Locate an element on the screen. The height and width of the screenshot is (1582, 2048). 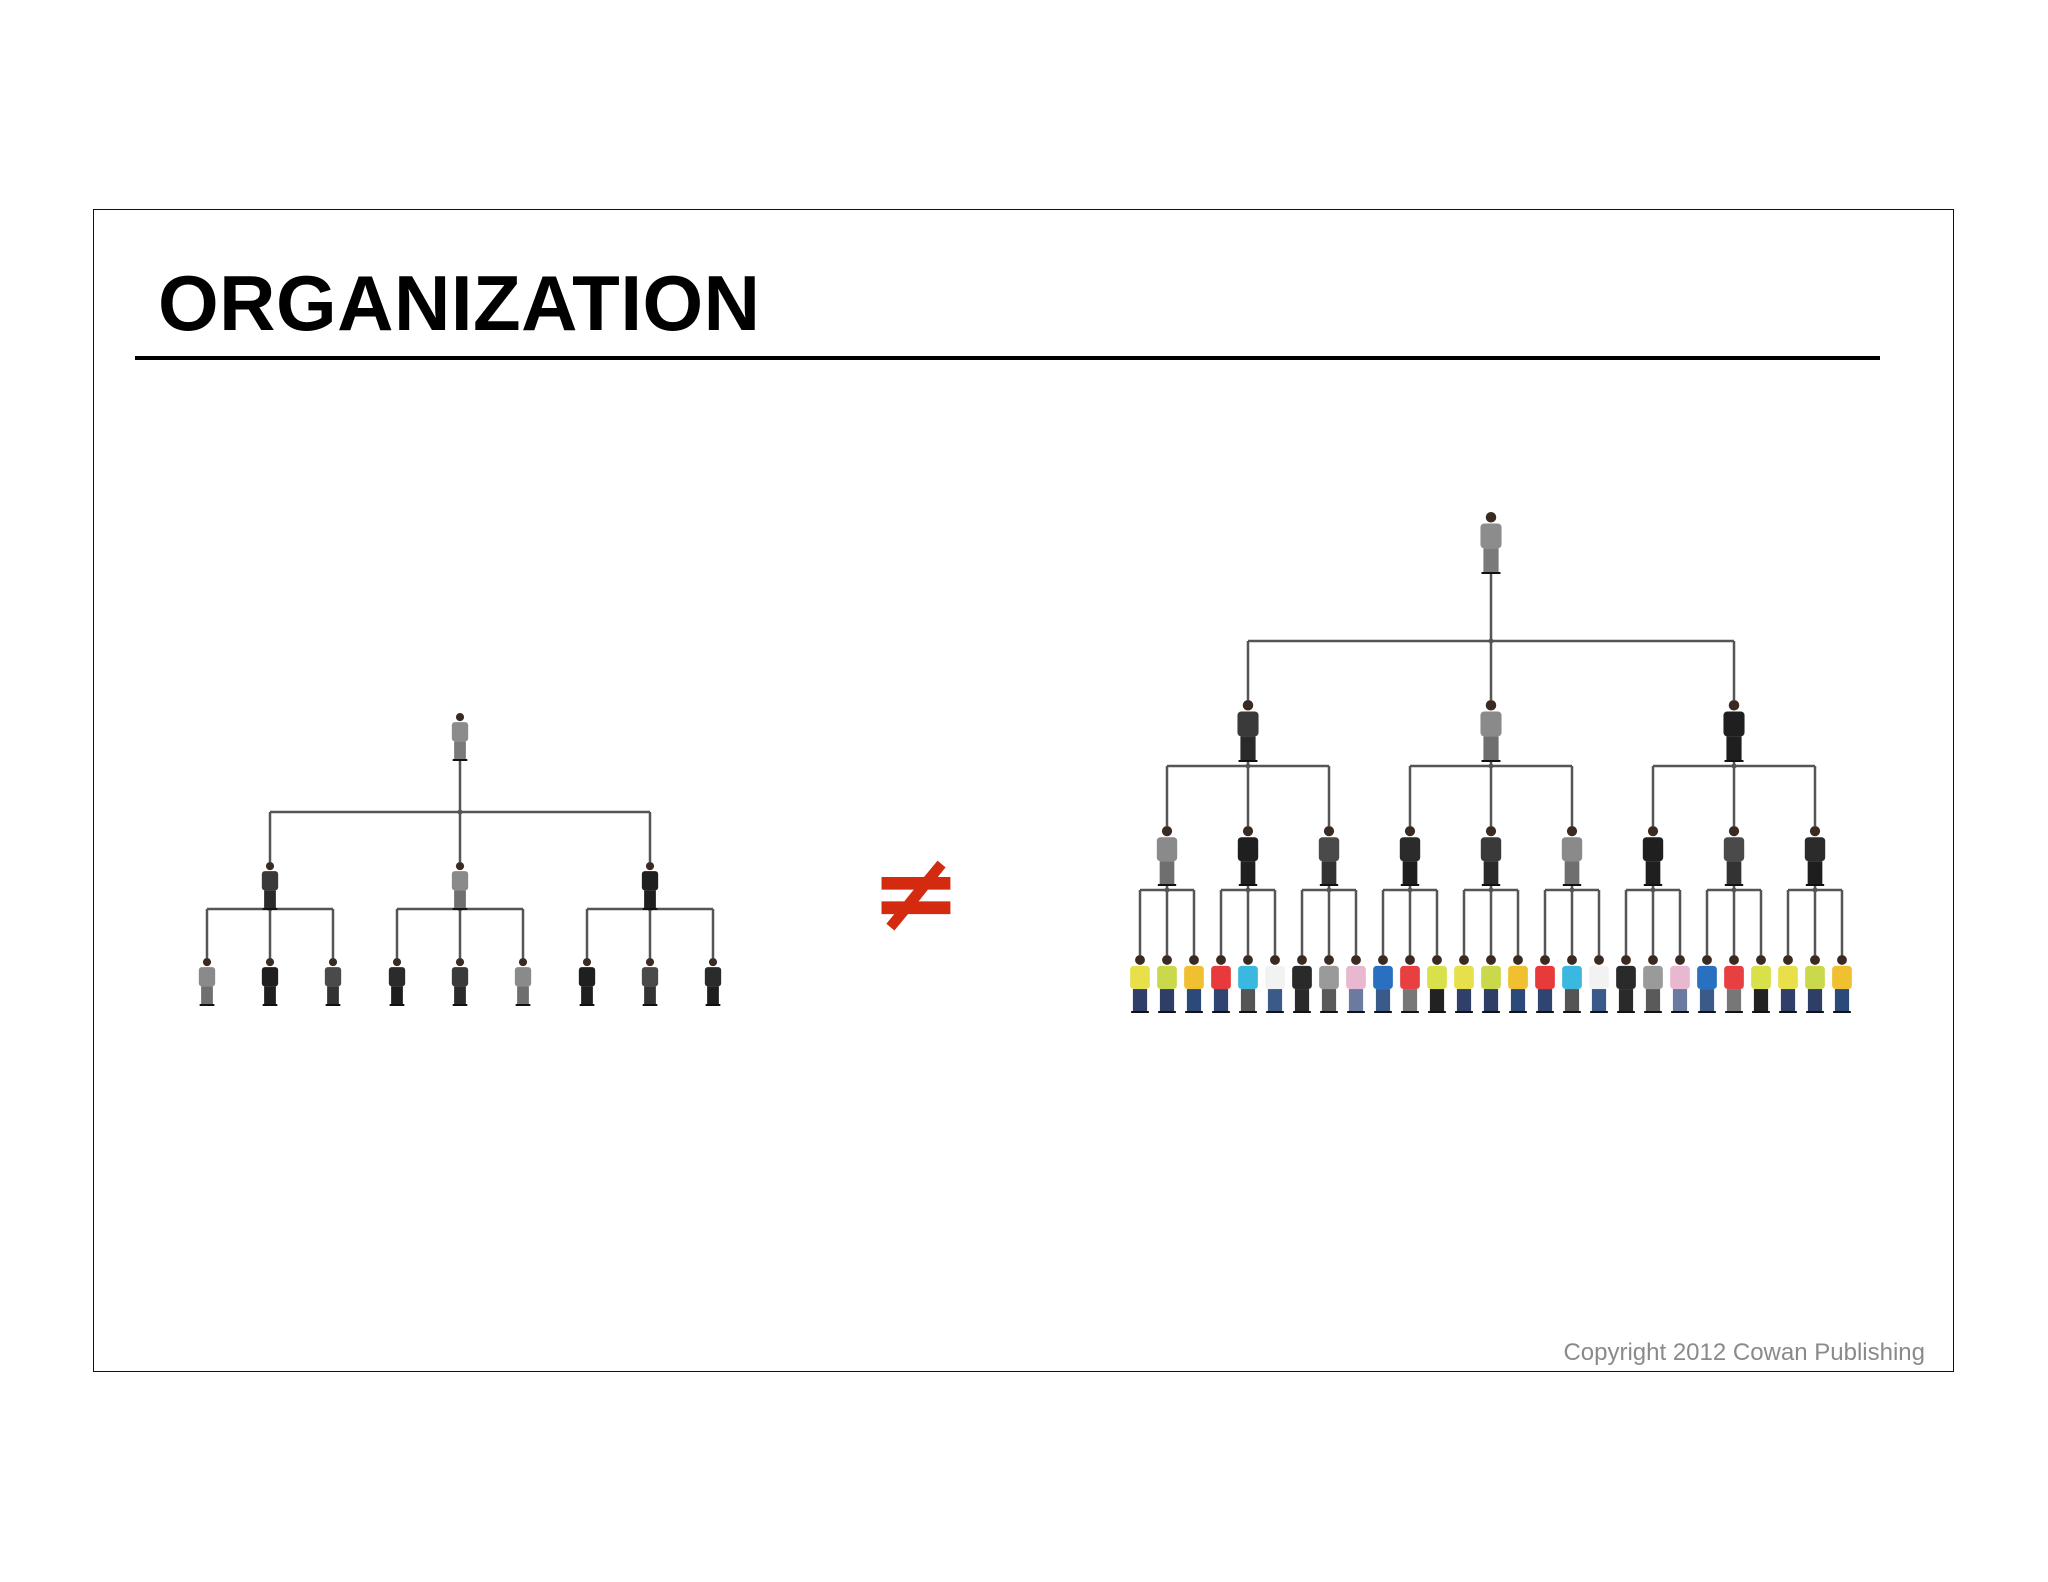
not-equal-symbol: ≠ is located at coordinates (916, 892).